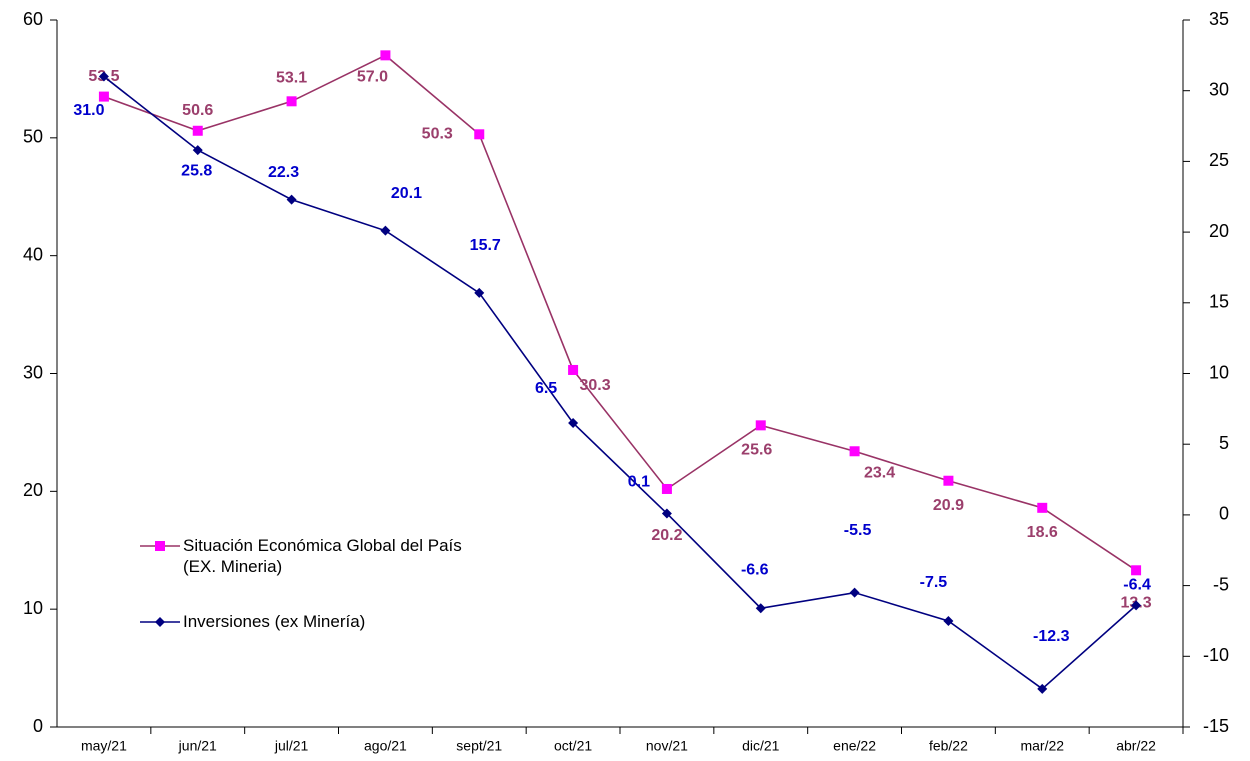 This screenshot has width=1250, height=761. Describe the element at coordinates (1219, 302) in the screenshot. I see `y2-tick-label: 15` at that location.